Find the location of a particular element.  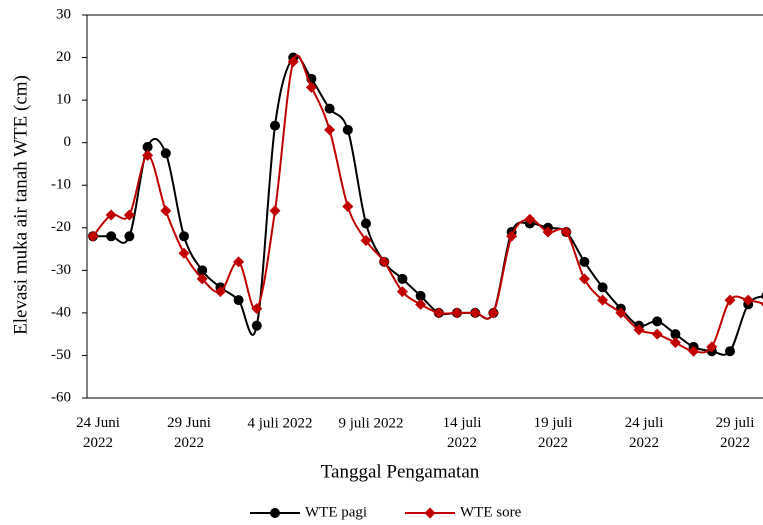

y-tick-label: -30 is located at coordinates (61, 270).